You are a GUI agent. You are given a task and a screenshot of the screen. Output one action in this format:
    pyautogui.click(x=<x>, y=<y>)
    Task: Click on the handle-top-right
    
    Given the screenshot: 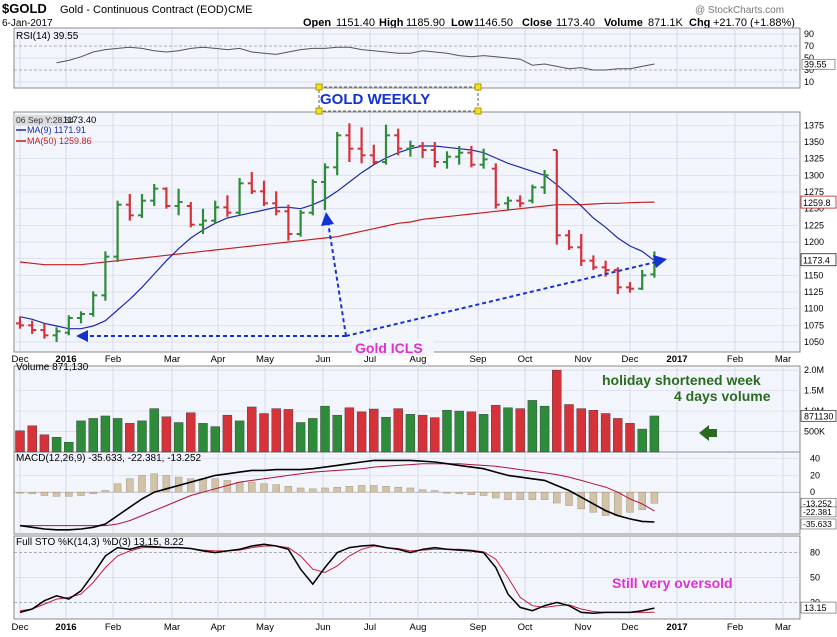 What is the action you would take?
    pyautogui.click(x=478, y=87)
    